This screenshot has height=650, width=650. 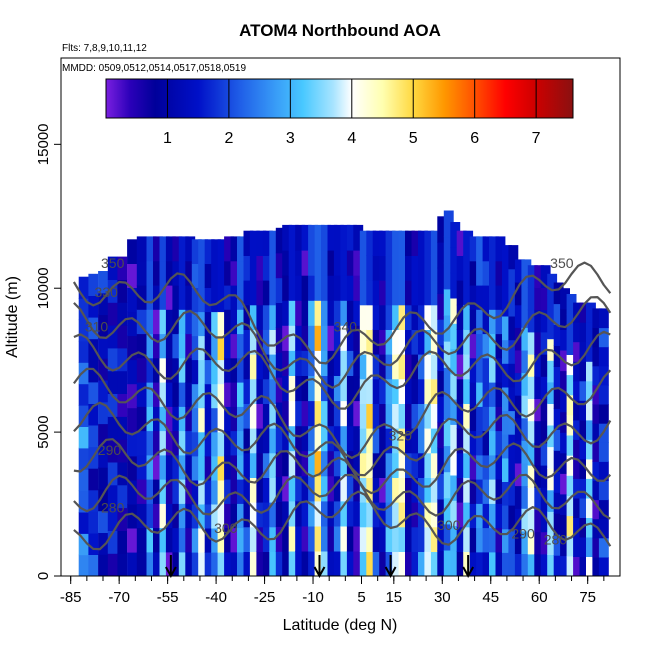 I want to click on x-tick-label: 75, so click(x=587, y=597).